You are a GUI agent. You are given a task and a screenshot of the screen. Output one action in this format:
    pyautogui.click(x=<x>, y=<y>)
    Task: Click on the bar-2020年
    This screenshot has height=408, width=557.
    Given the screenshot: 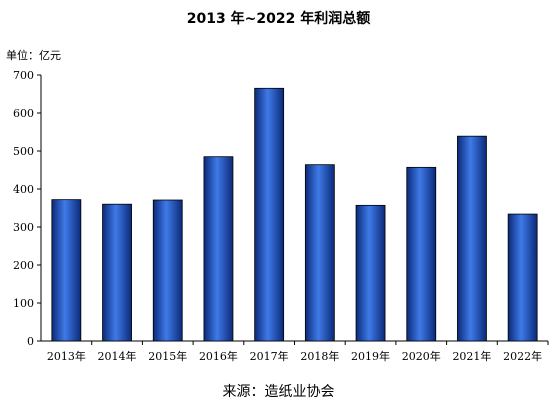 What is the action you would take?
    pyautogui.click(x=421, y=254)
    